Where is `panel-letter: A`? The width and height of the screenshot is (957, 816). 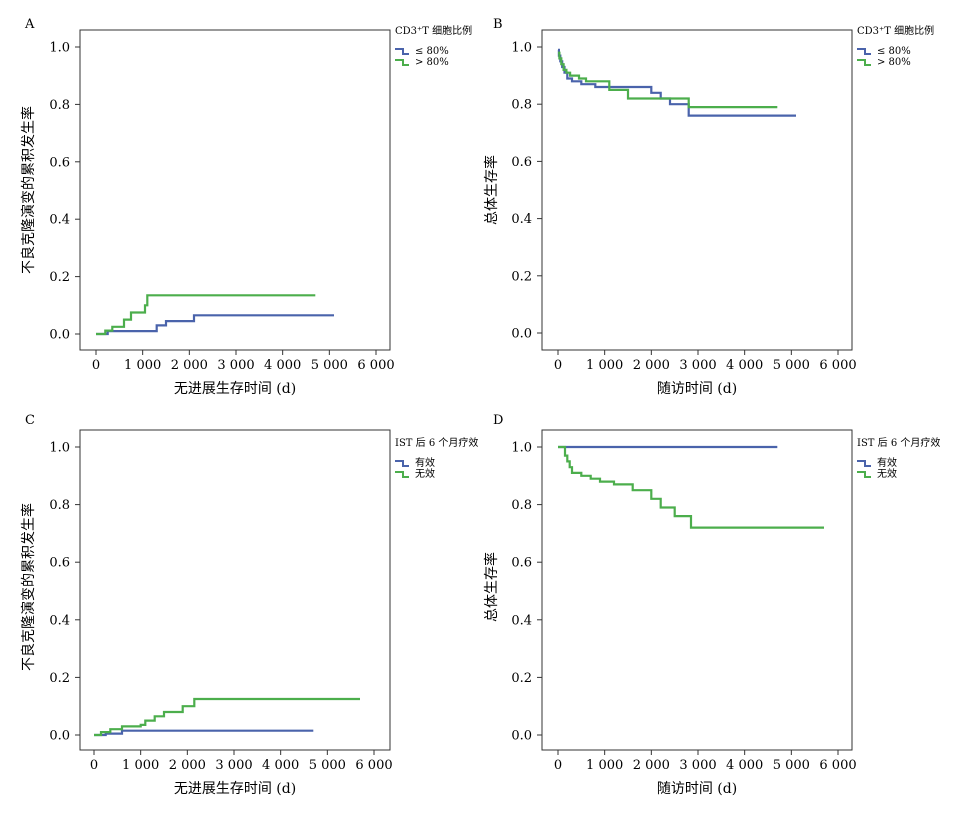
panel-letter: A is located at coordinates (29, 24).